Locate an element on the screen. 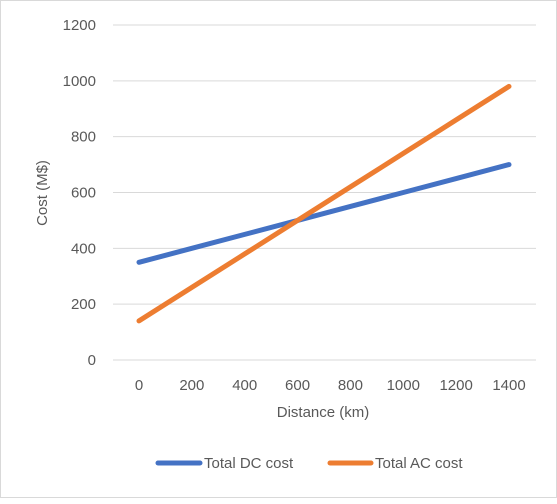 This screenshot has width=557, height=504. x-tick-label: 0 is located at coordinates (139, 385).